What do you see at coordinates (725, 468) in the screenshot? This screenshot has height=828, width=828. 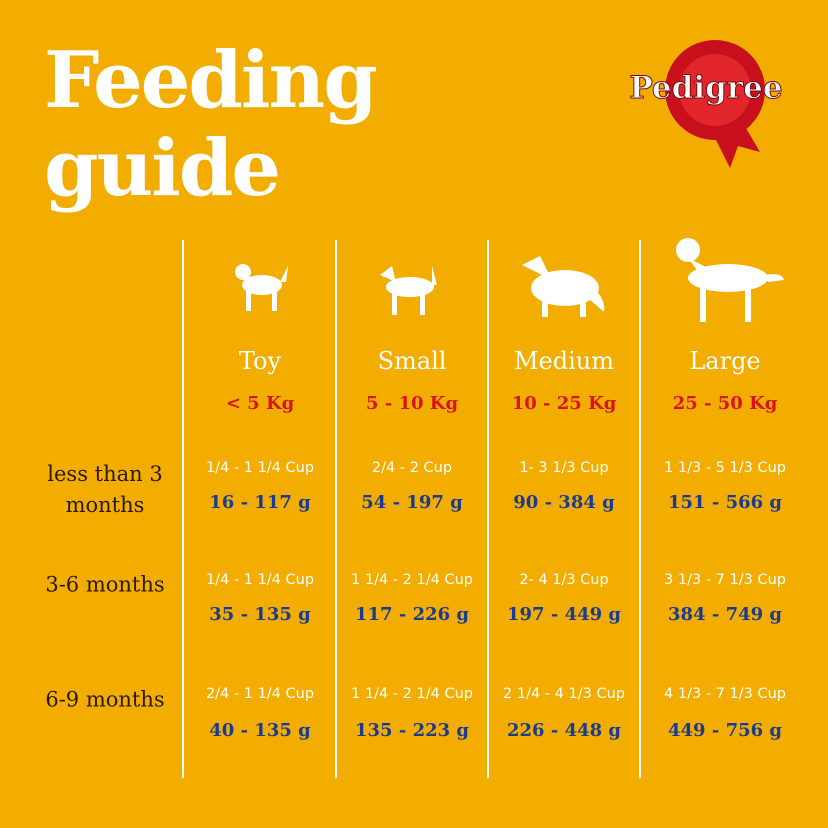 I see `cup-amount: 1 1/3 - 5 1/3 Cup` at bounding box center [725, 468].